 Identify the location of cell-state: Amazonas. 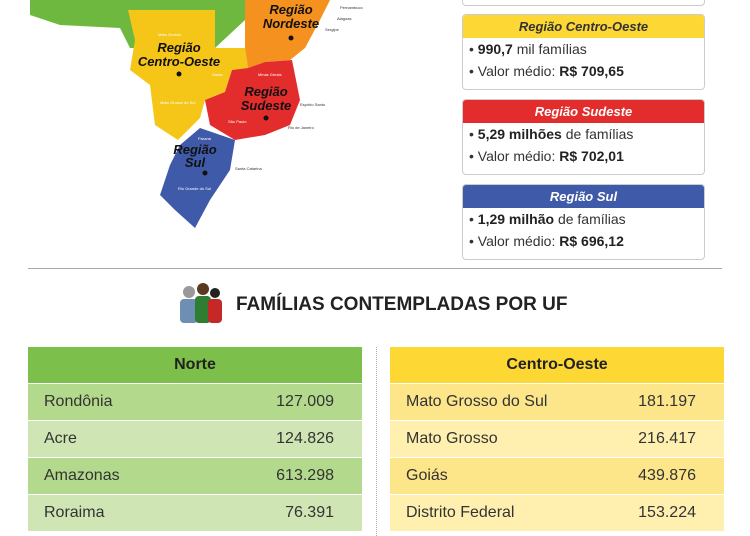
(82, 475).